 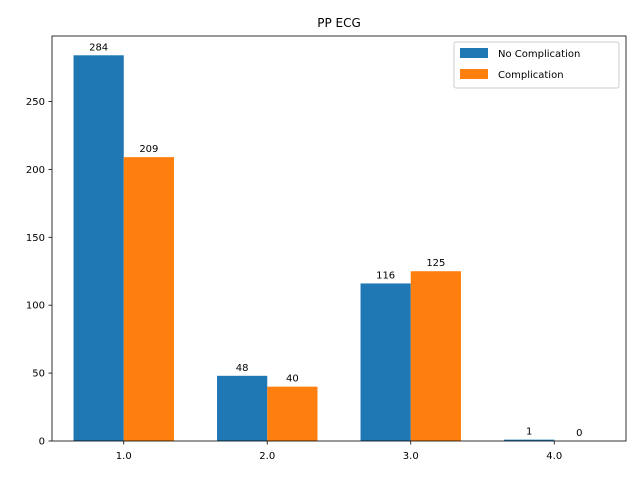 What do you see at coordinates (148, 149) in the screenshot?
I see `data-label: 209` at bounding box center [148, 149].